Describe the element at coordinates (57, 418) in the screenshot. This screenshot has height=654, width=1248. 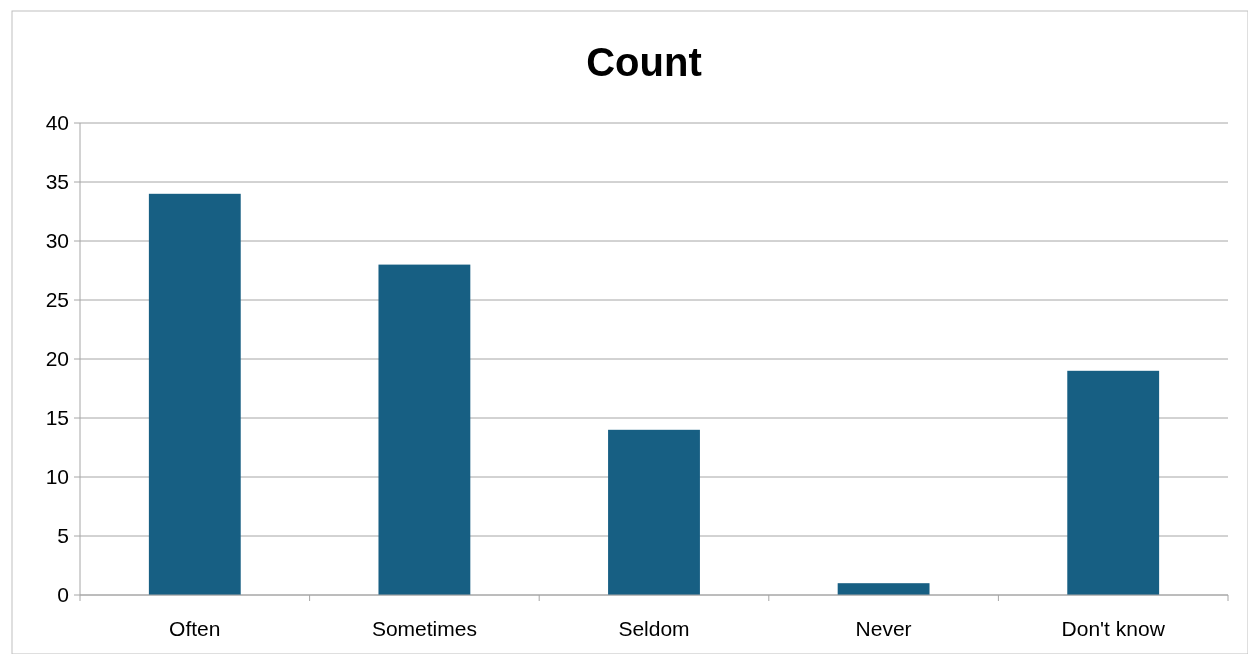
I see `y-tick-label: 15` at that location.